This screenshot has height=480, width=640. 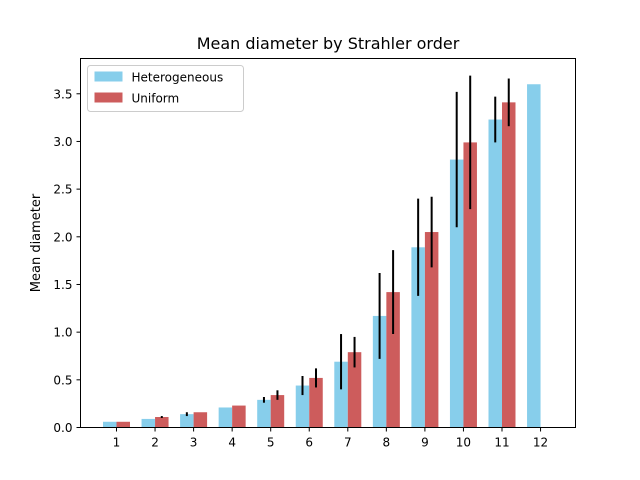 I want to click on x-tick-label: 3, so click(x=194, y=443).